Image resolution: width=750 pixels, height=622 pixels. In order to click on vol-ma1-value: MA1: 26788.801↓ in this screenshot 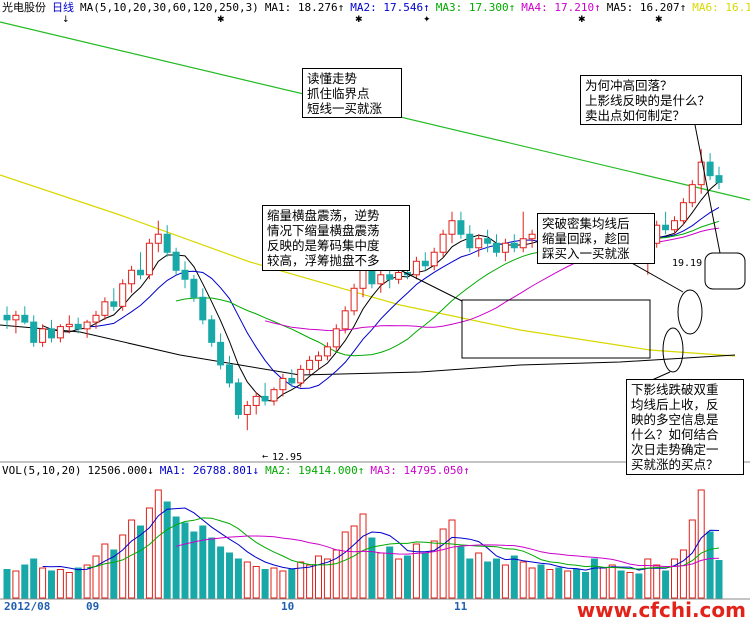, I will do `click(209, 470)`.